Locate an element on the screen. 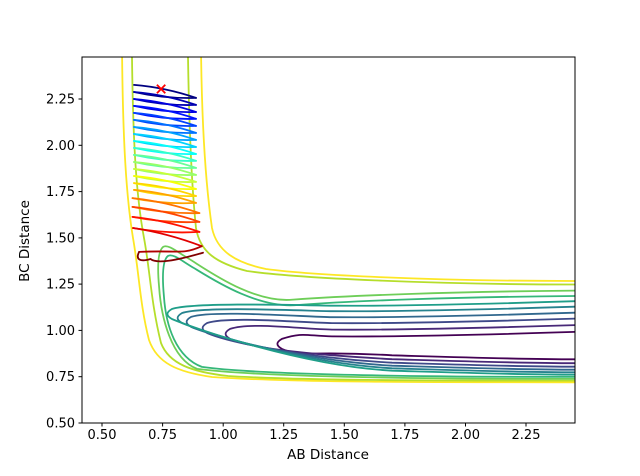 This screenshot has width=640, height=476. y-tick-label: 0.50 is located at coordinates (60, 424).